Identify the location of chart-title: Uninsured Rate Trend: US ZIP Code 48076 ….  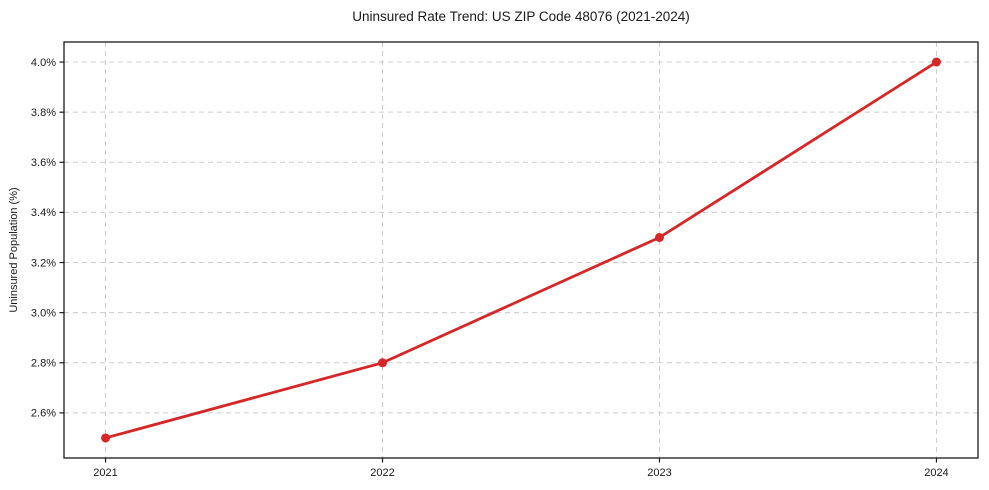
(521, 16).